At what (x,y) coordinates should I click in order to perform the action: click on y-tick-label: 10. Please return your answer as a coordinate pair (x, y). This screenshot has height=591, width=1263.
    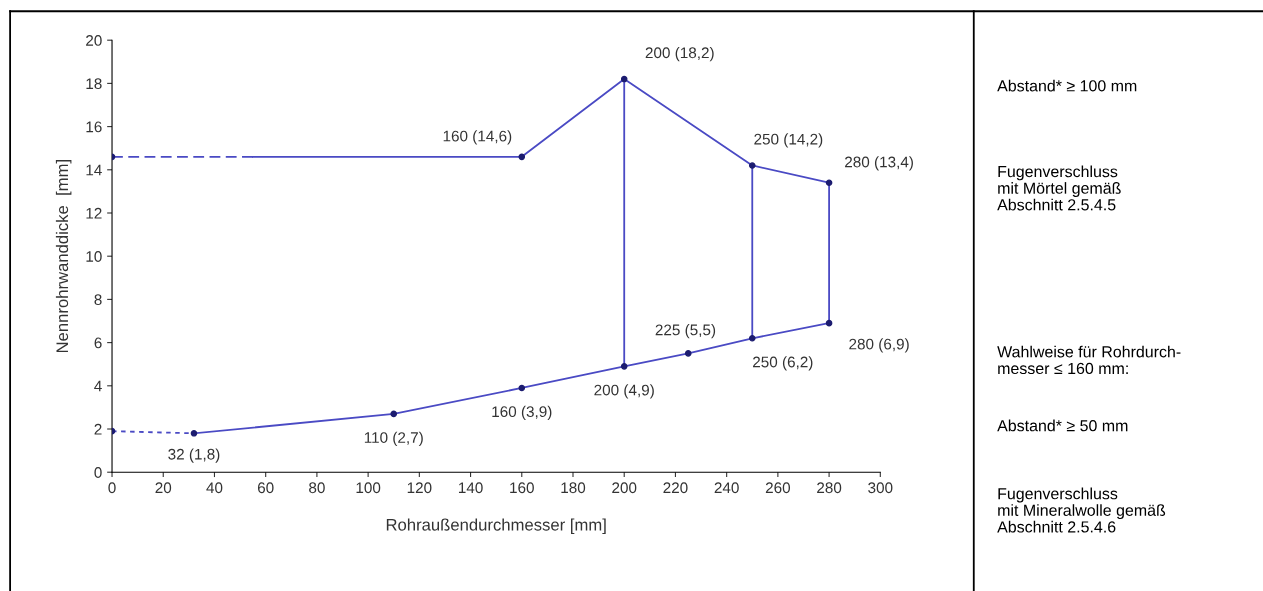
    Looking at the image, I should click on (94, 256).